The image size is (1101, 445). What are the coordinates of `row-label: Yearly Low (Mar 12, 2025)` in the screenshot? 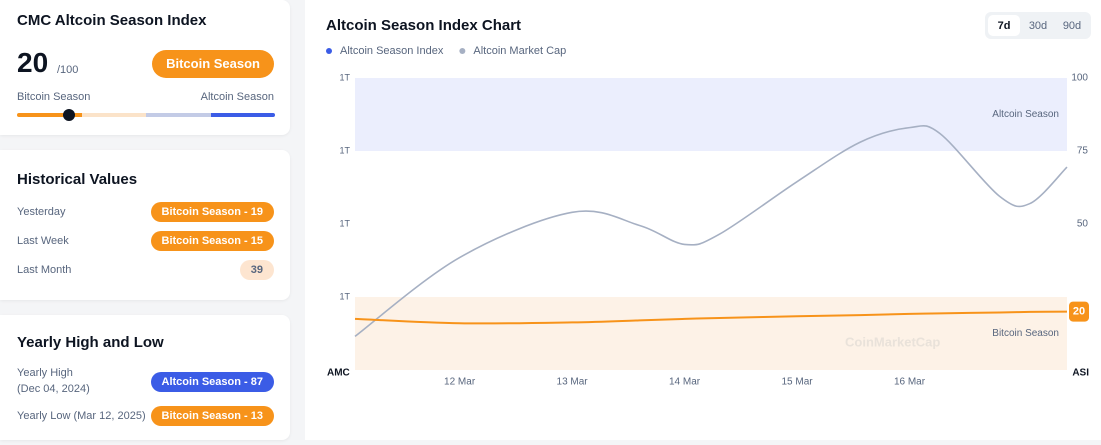 It's located at (81, 416).